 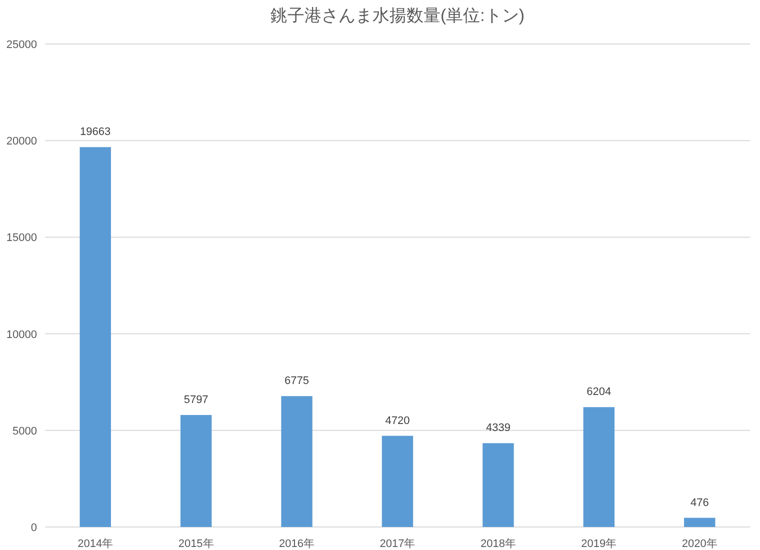 What do you see at coordinates (397, 420) in the screenshot?
I see `data-label: 4720` at bounding box center [397, 420].